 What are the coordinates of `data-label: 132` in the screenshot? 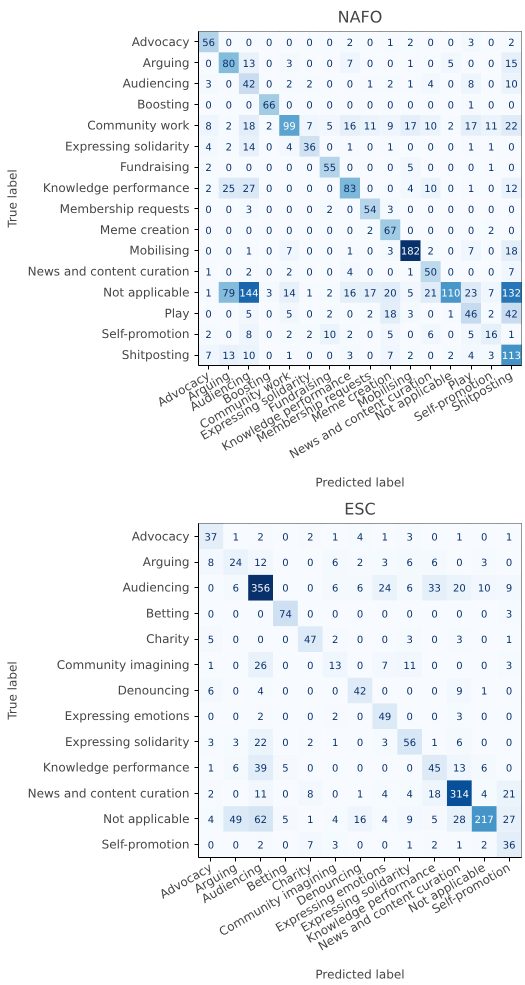 It's located at (511, 294).